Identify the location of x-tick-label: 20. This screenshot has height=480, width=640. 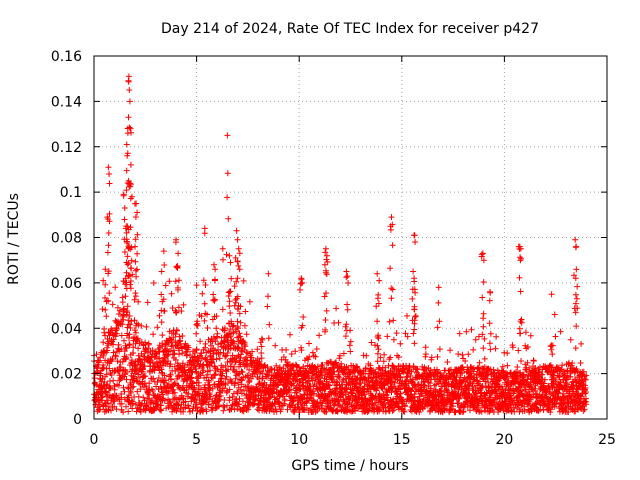
(504, 440).